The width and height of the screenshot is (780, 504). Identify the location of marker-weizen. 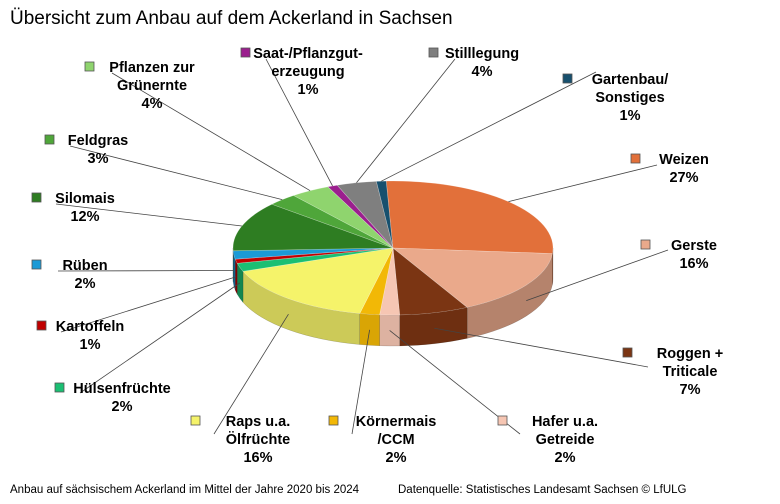
(635, 158).